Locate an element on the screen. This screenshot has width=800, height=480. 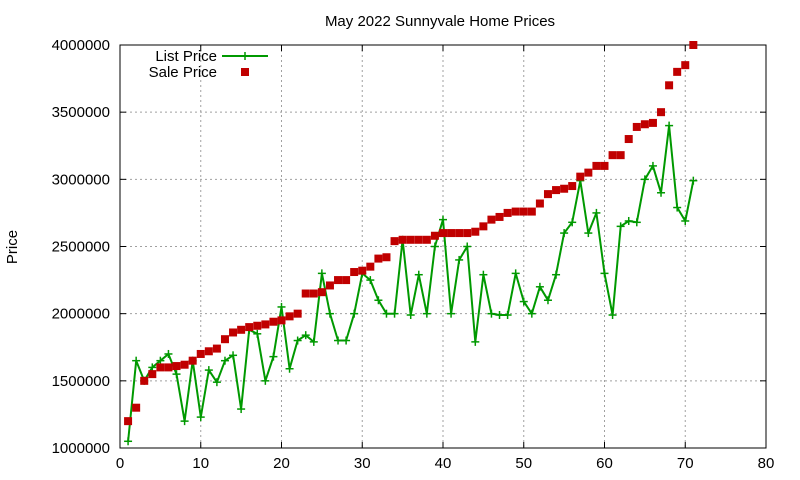
y-tick-label: 2500000 is located at coordinates (81, 247).